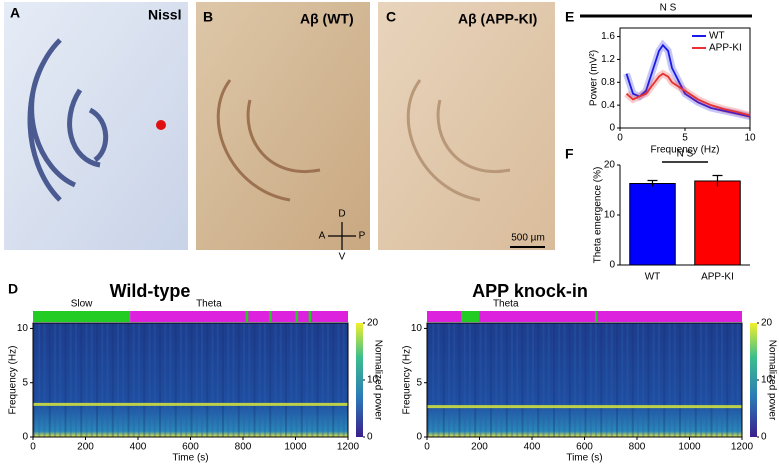 This screenshot has width=779, height=464. Describe the element at coordinates (750, 138) in the screenshot. I see `x-tick-label: 10` at that location.